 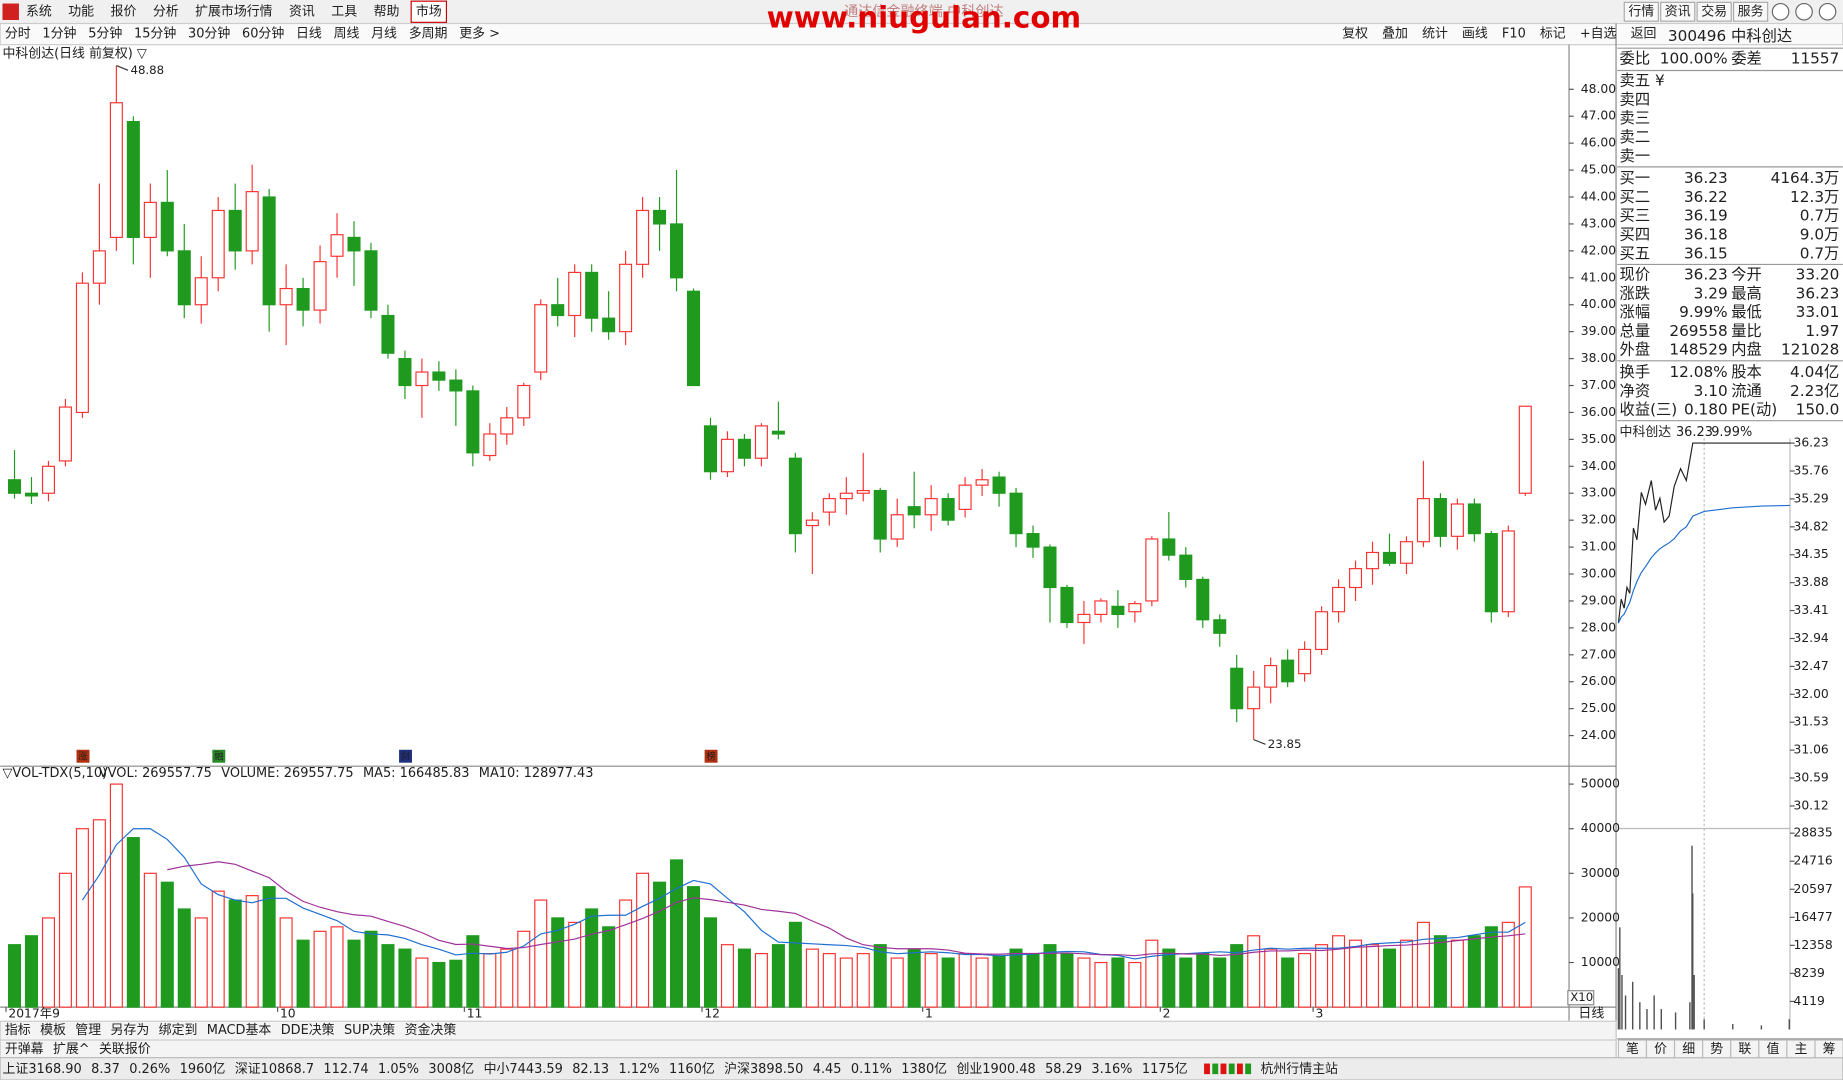 What do you see at coordinates (1553, 34) in the screenshot?
I see `tool-button: 标记` at bounding box center [1553, 34].